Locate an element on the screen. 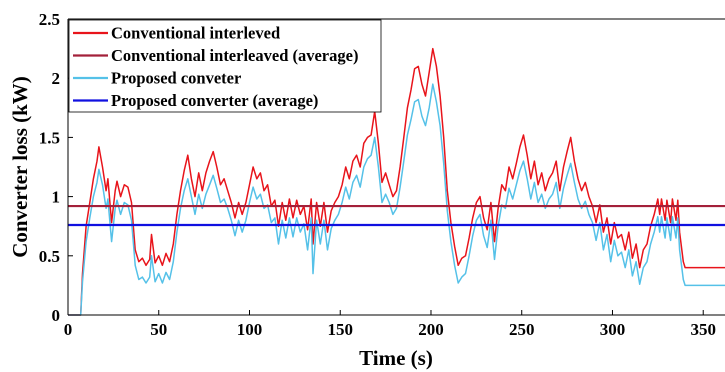  legend-label: Proposed conveter is located at coordinates (176, 78).